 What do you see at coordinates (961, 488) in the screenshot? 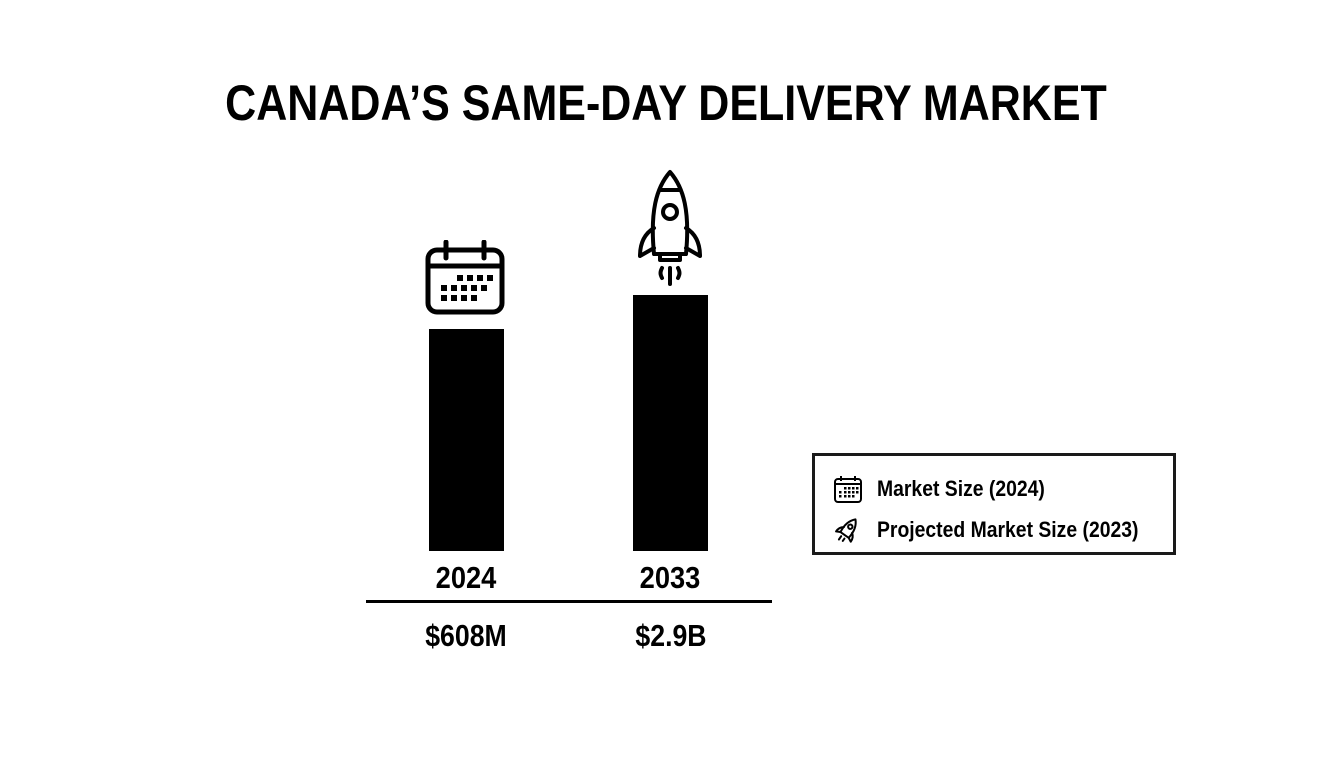
I see `legend-label: Market Size (2024)` at bounding box center [961, 488].